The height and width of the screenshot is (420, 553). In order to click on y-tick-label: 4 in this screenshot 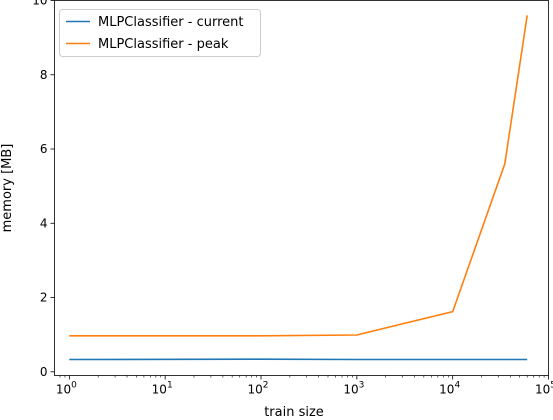, I will do `click(44, 223)`.